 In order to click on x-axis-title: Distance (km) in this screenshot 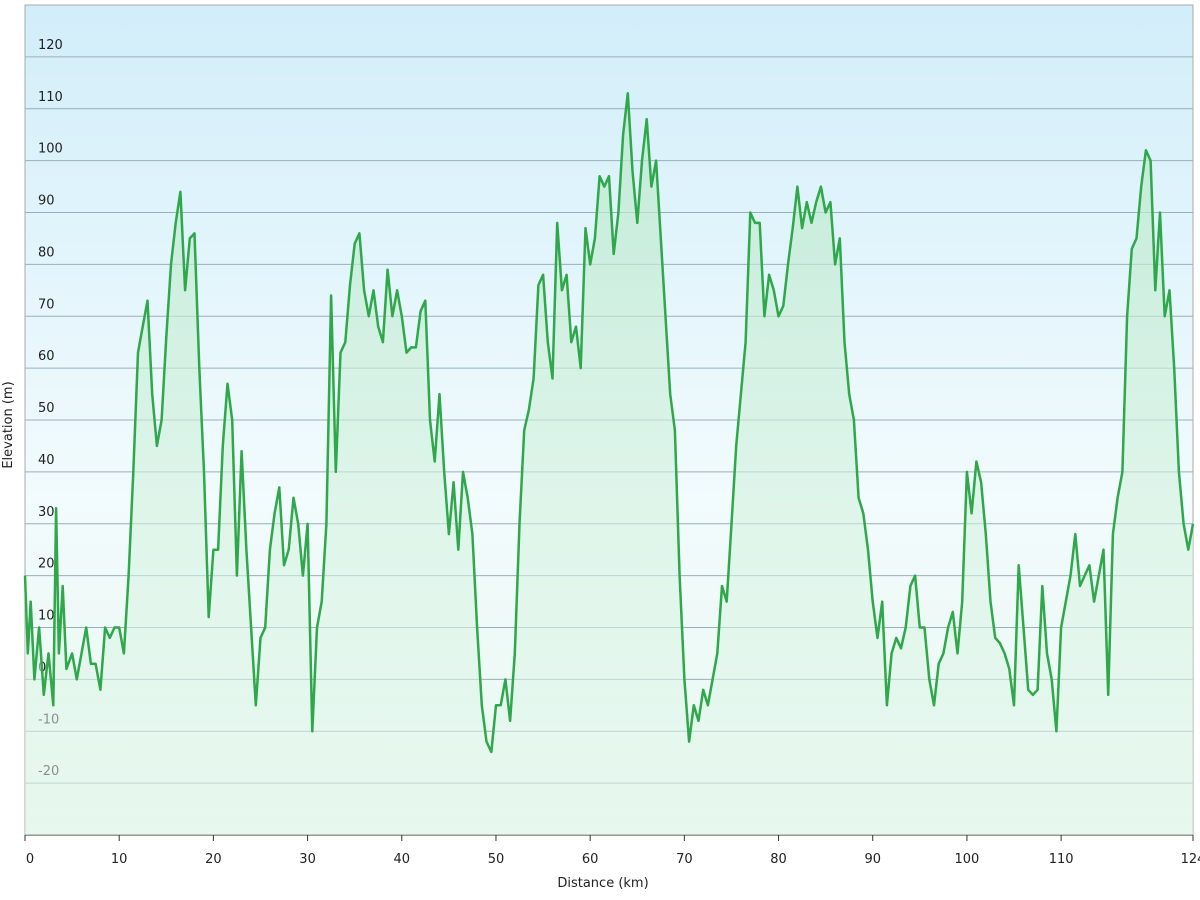, I will do `click(602, 883)`.